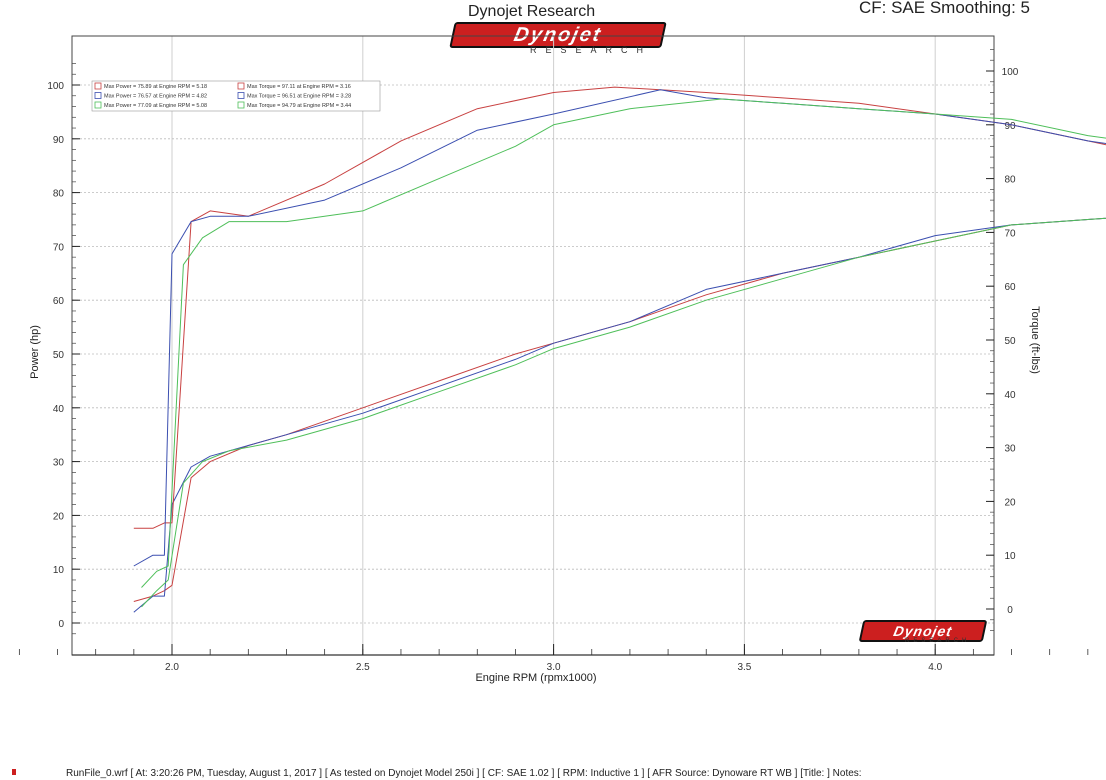  Describe the element at coordinates (363, 667) in the screenshot. I see `x-tick-label: 2.5` at that location.